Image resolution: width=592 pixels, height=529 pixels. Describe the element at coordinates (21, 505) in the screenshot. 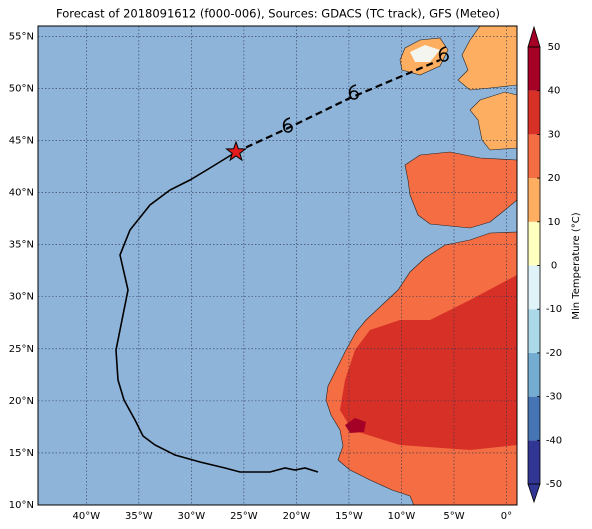

I see `y-tick-label: 10°N` at that location.